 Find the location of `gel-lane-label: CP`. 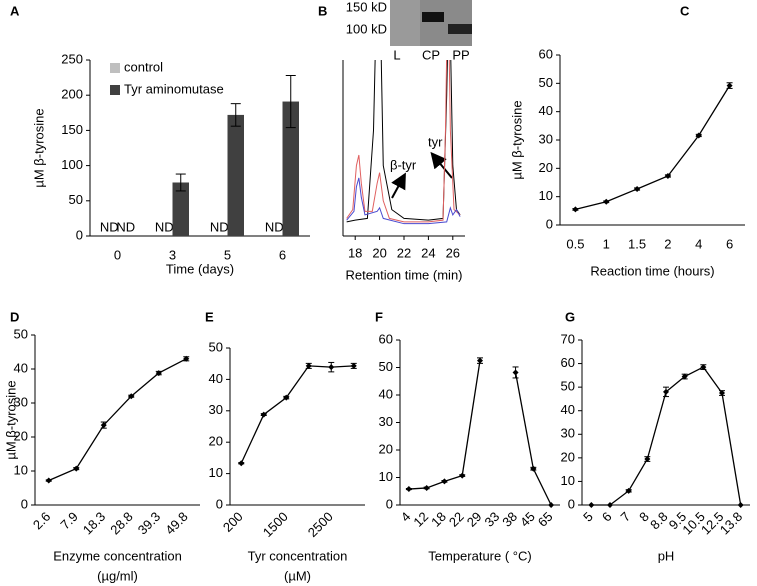

gel-lane-label: CP is located at coordinates (431, 54).